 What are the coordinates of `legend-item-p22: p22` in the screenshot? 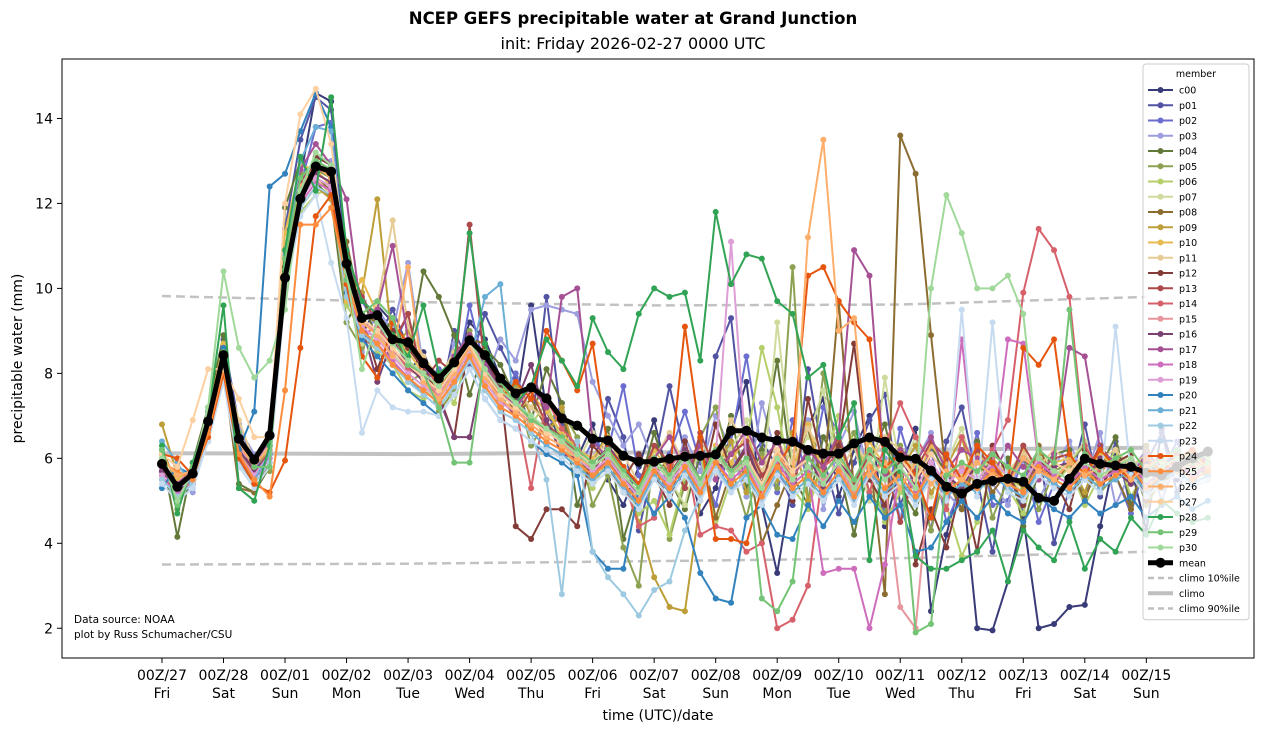 It's located at (1172, 426).